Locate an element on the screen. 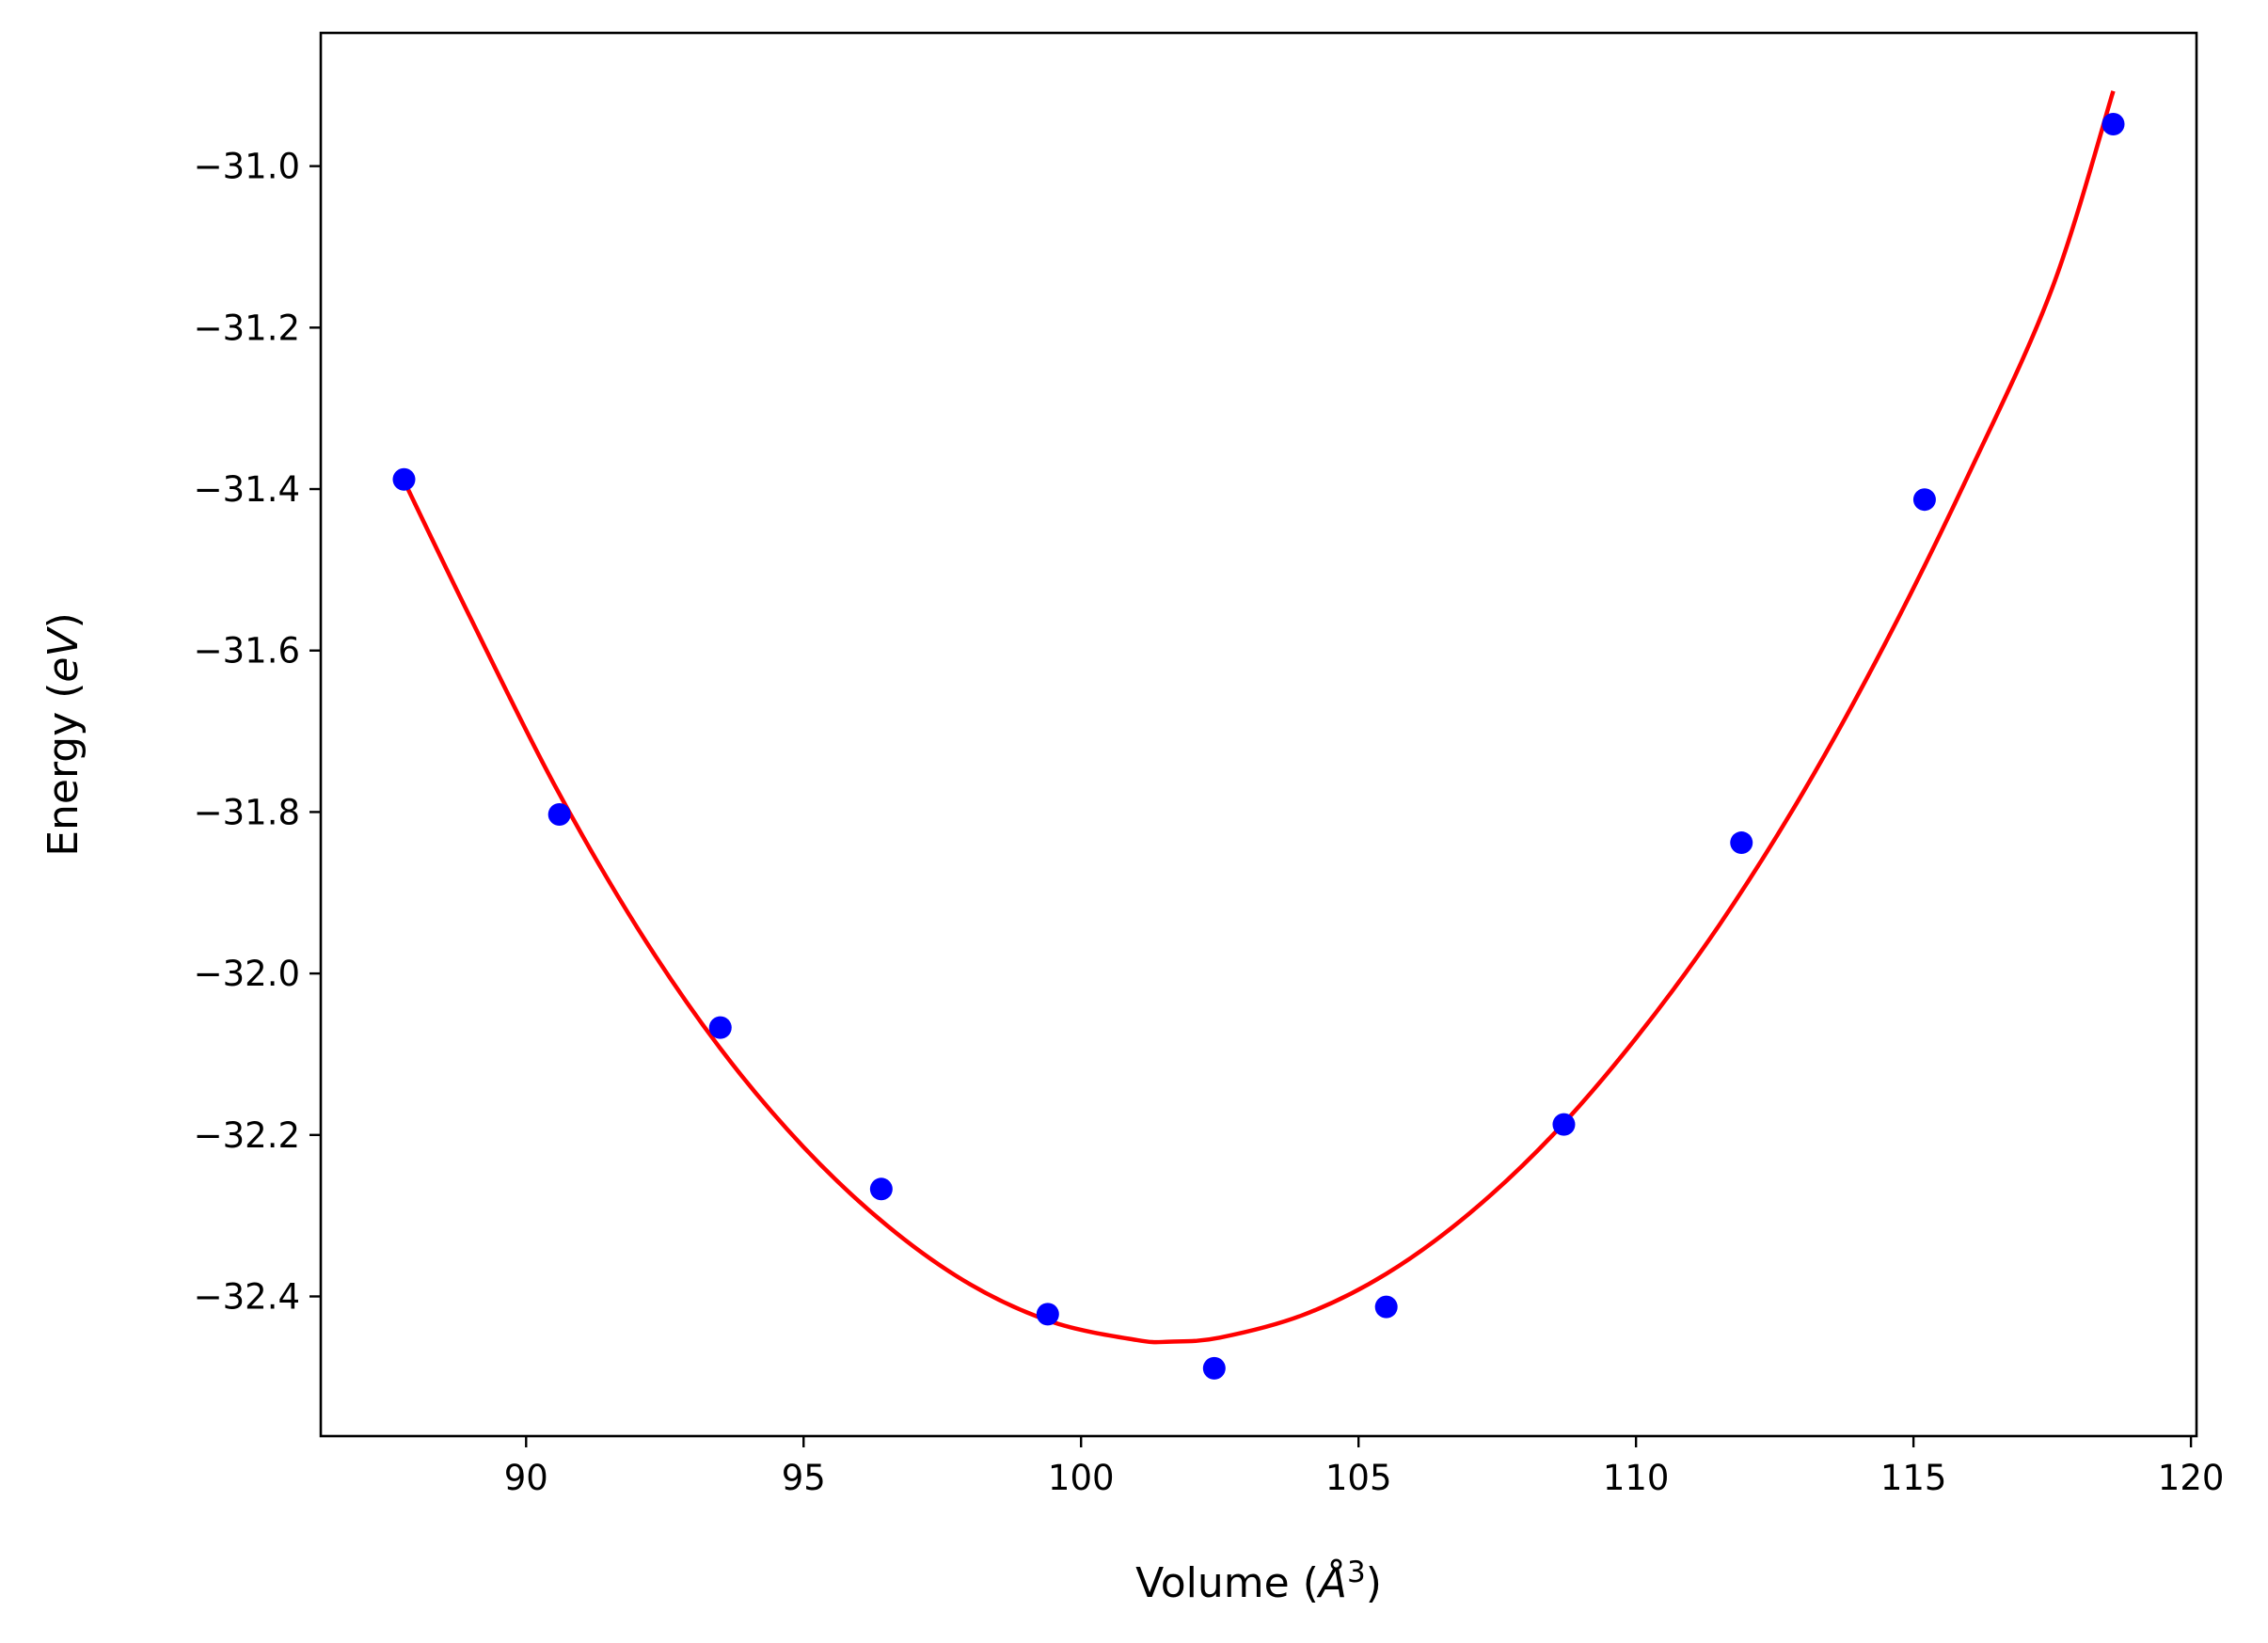 This screenshot has width=2268, height=1643. y-tick-label: −32.0 is located at coordinates (247, 974).